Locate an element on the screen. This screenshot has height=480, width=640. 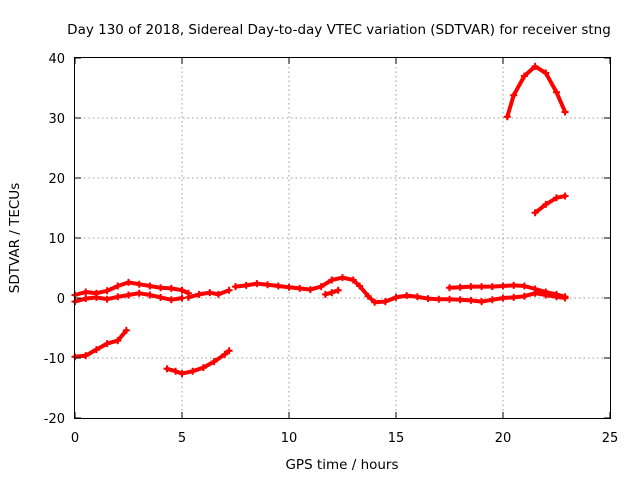
y-tick-label: -20 is located at coordinates (54, 419).